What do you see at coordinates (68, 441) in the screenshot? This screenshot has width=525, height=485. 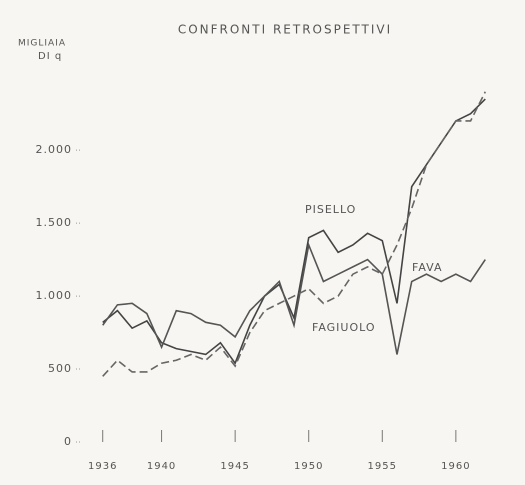 I see `y-tick-label: 0` at bounding box center [68, 441].